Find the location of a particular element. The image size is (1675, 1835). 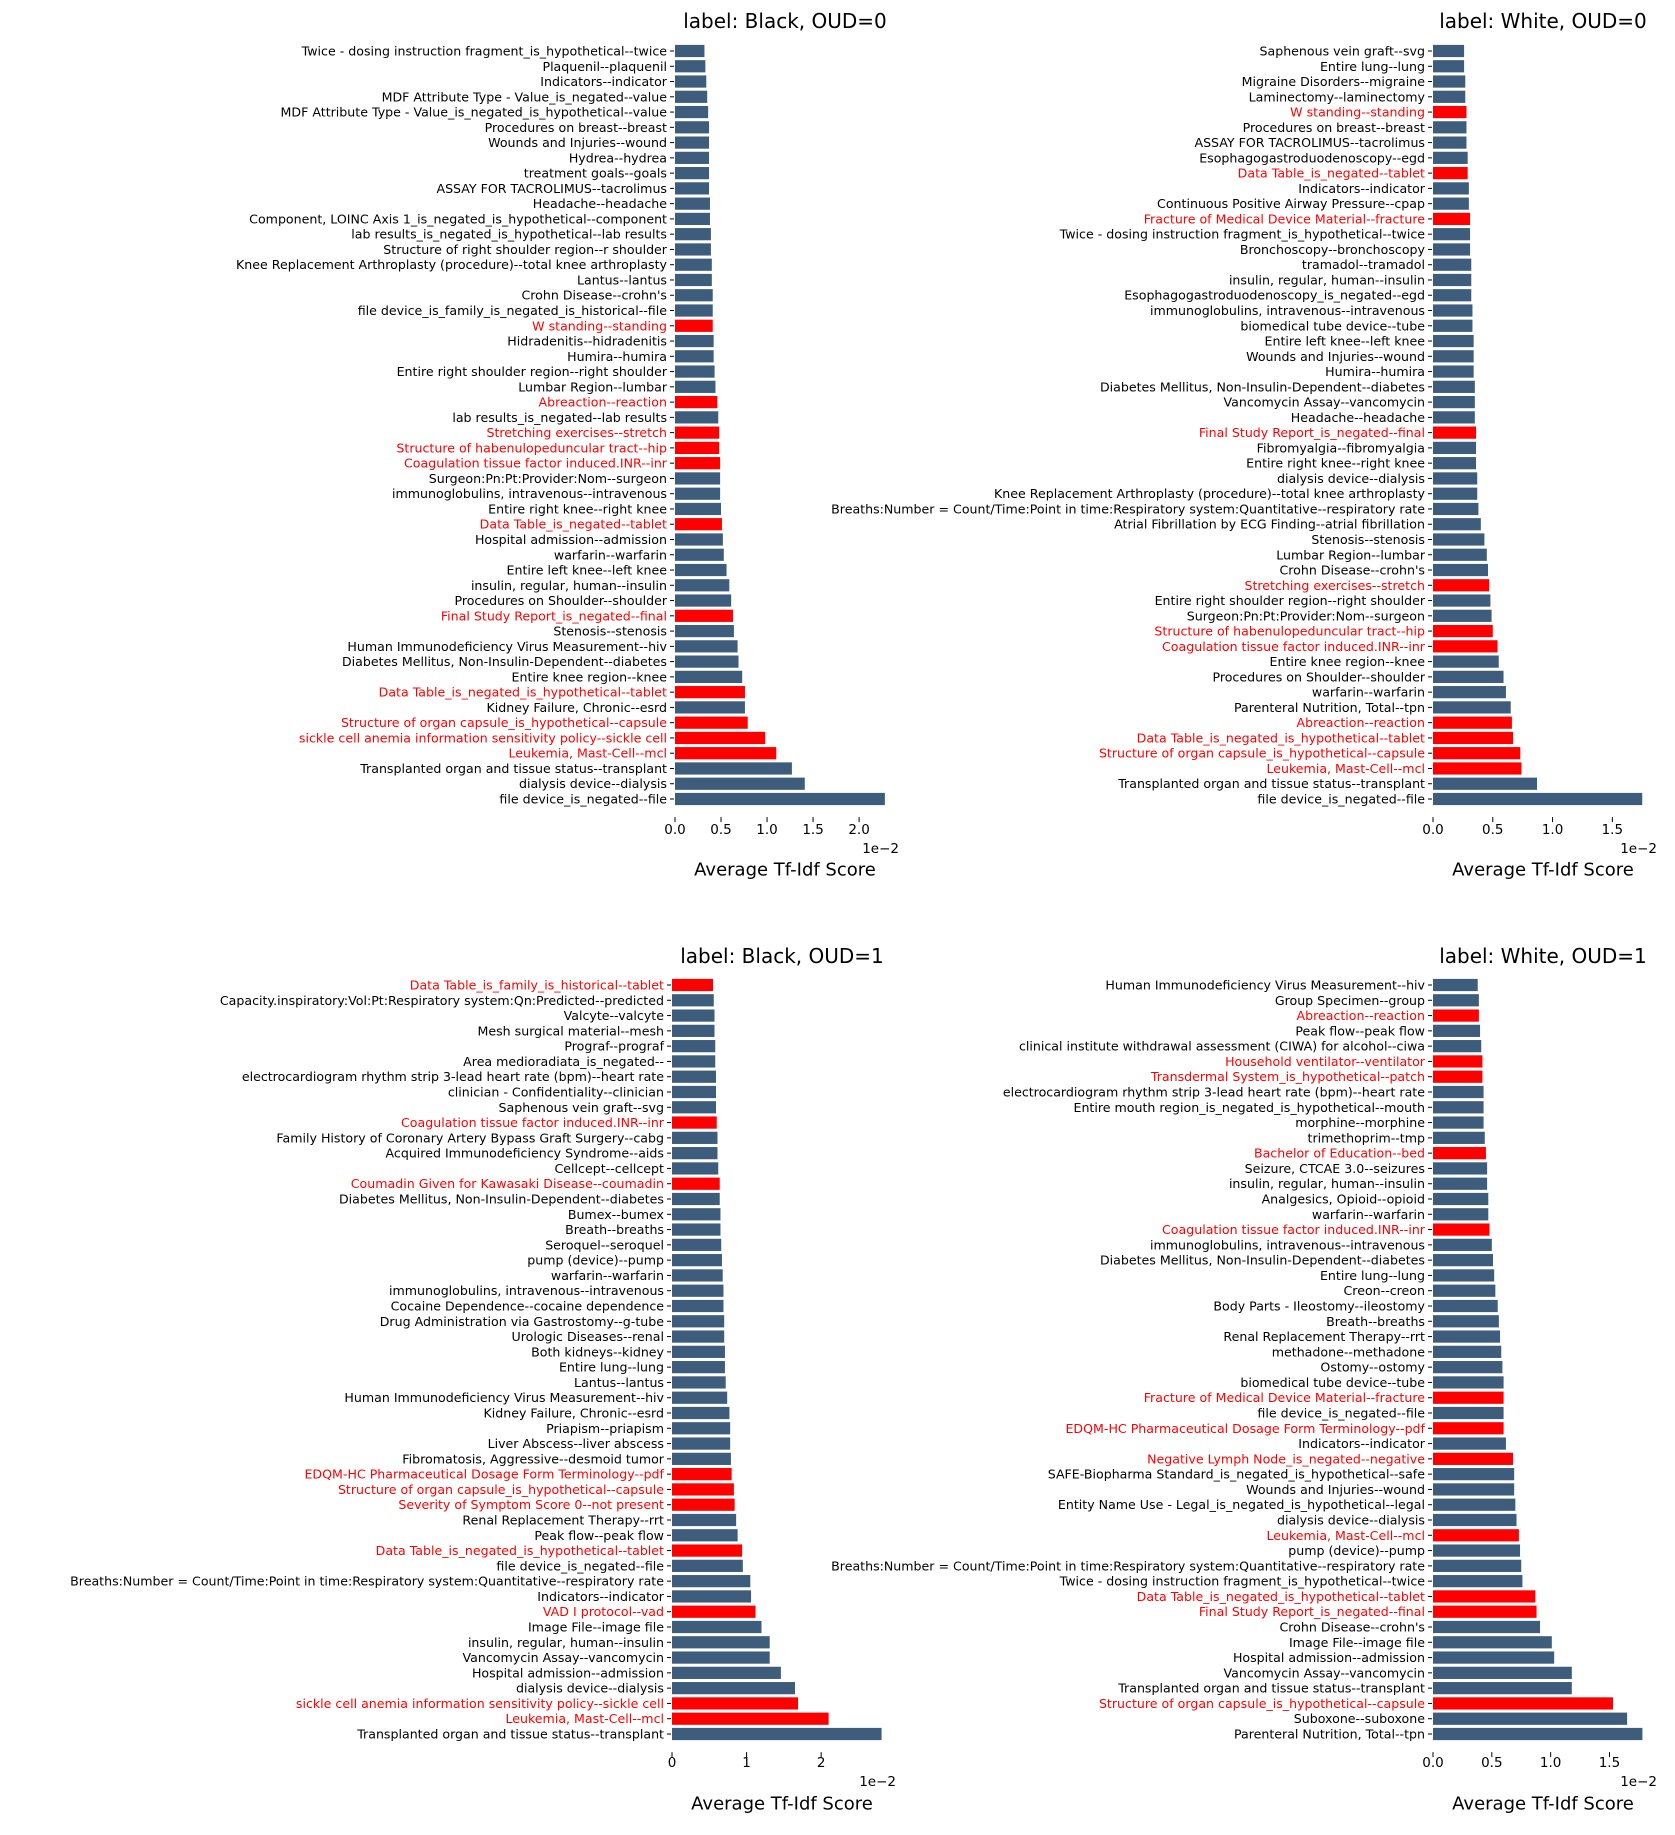

y-tick-label: Entire lung--lung is located at coordinates (611, 1367).